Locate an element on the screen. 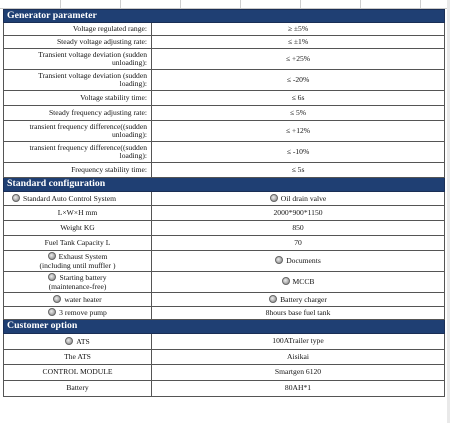 The width and height of the screenshot is (450, 423). config-item: 850 is located at coordinates (298, 228).